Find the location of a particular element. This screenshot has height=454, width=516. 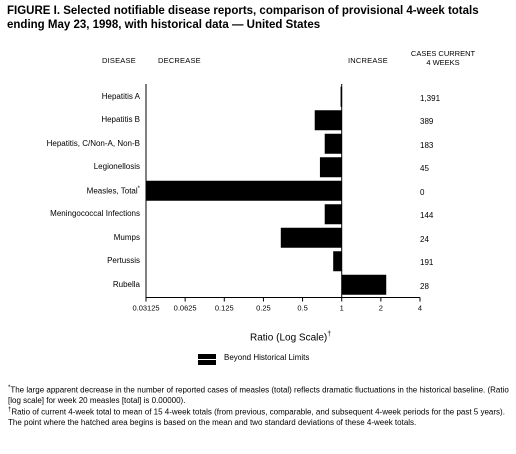

header-decrease: DECREASE is located at coordinates (179, 60).